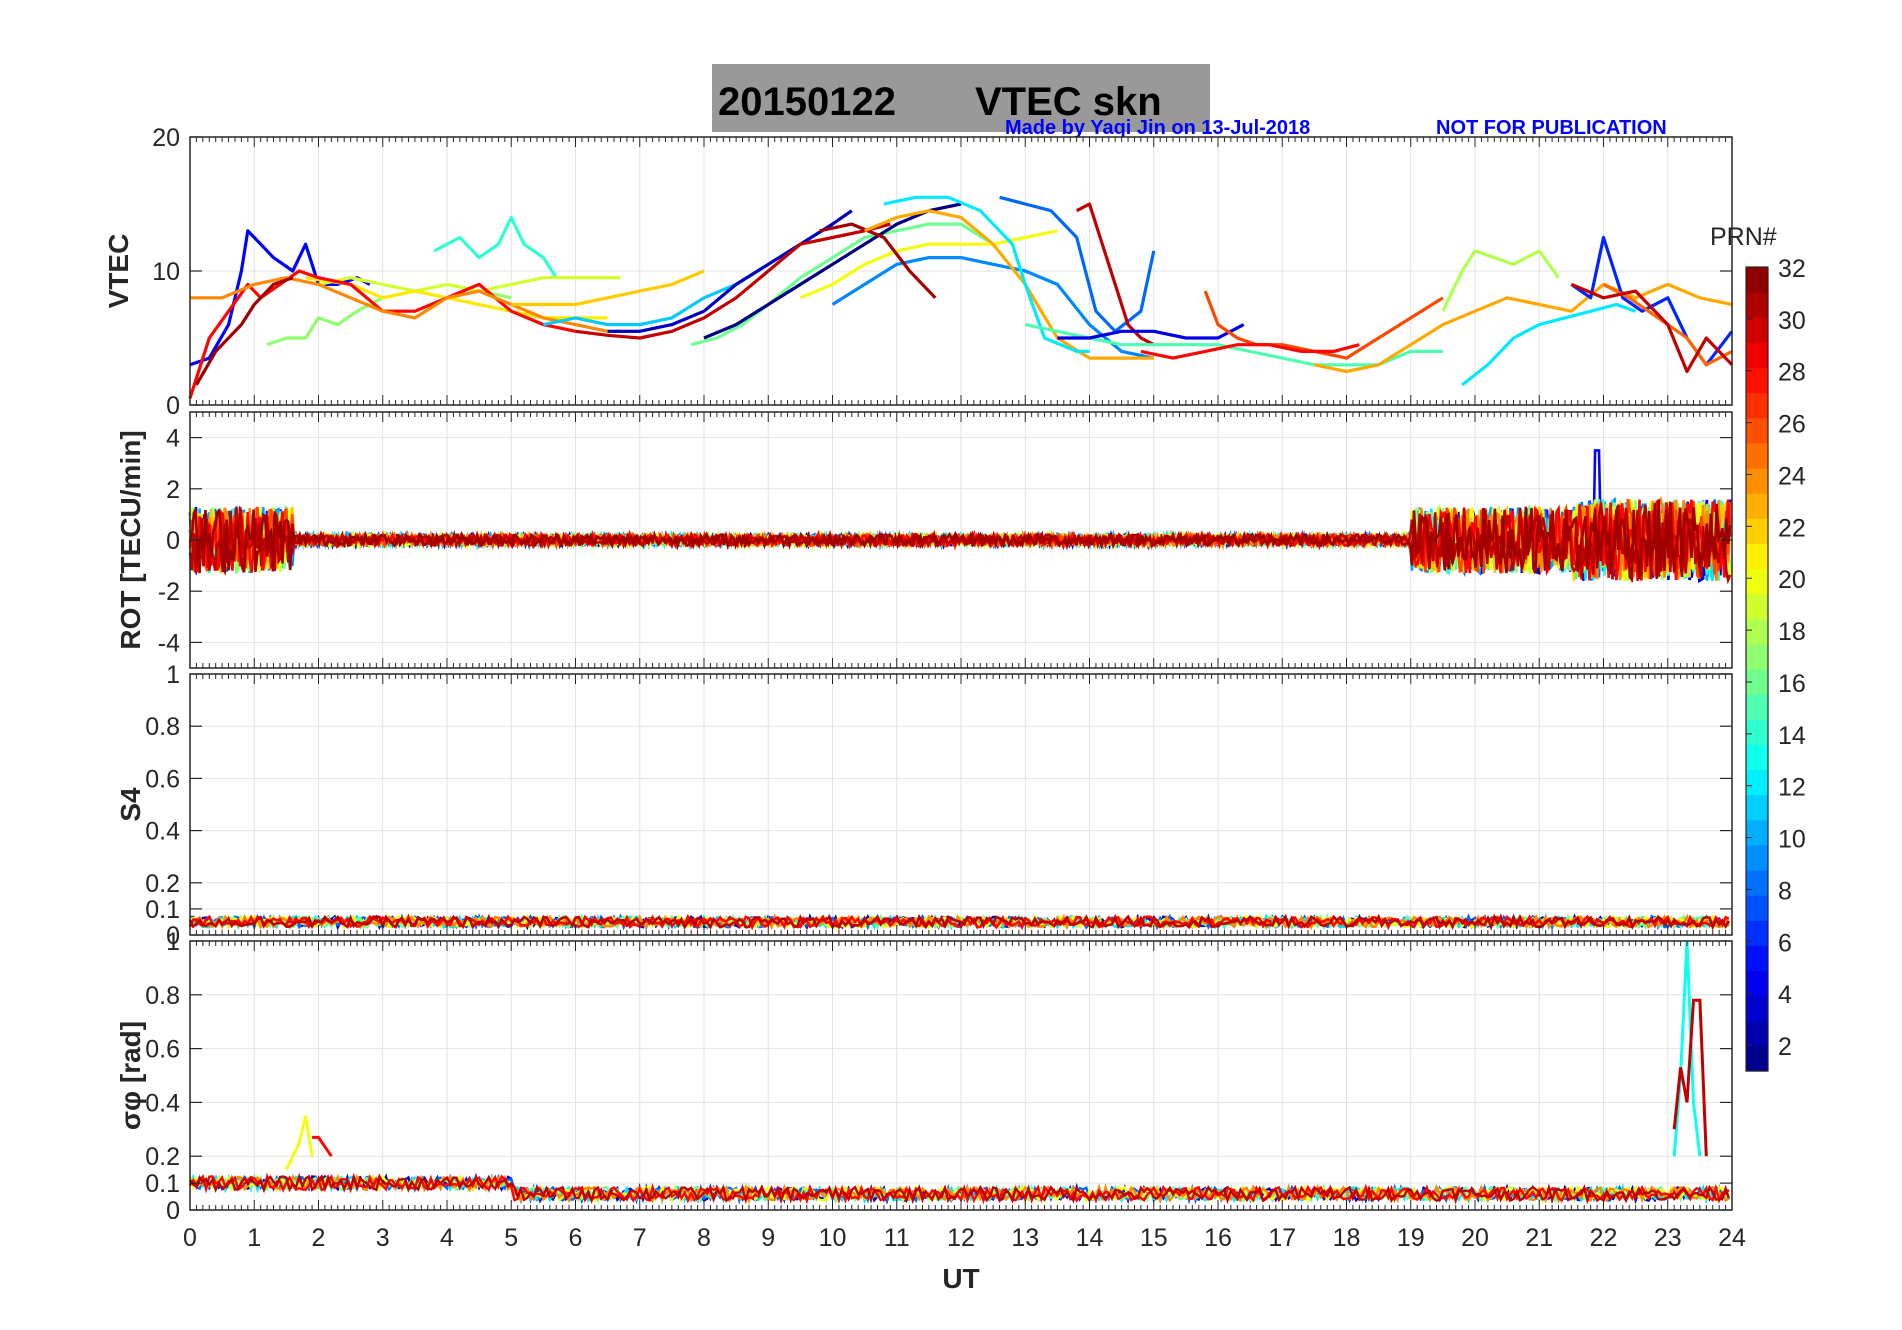  What do you see at coordinates (1792, 425) in the screenshot?
I see `colorbar-tick-label: 26` at bounding box center [1792, 425].